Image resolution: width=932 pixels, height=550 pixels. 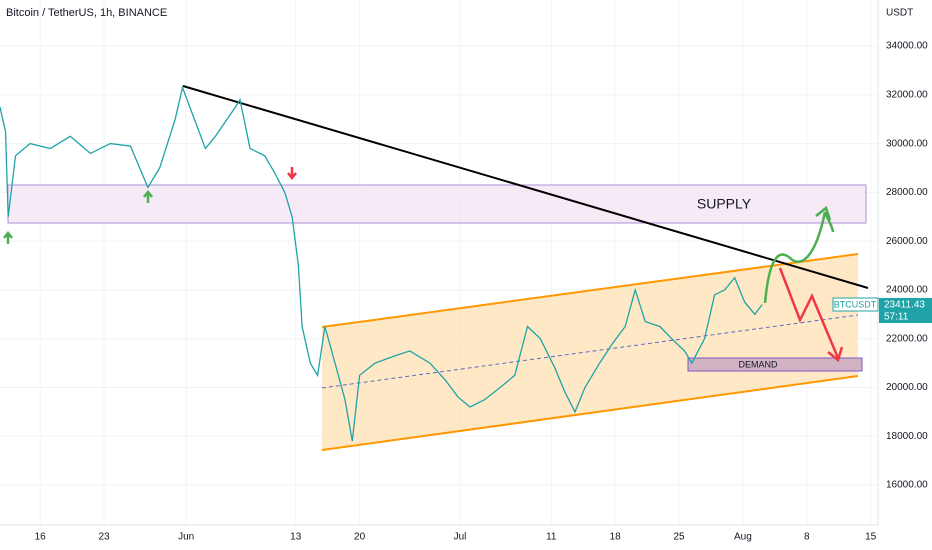 I want to click on chart-title: Bitcoin / TetherUS, 1h, BINANCE, so click(x=86, y=13).